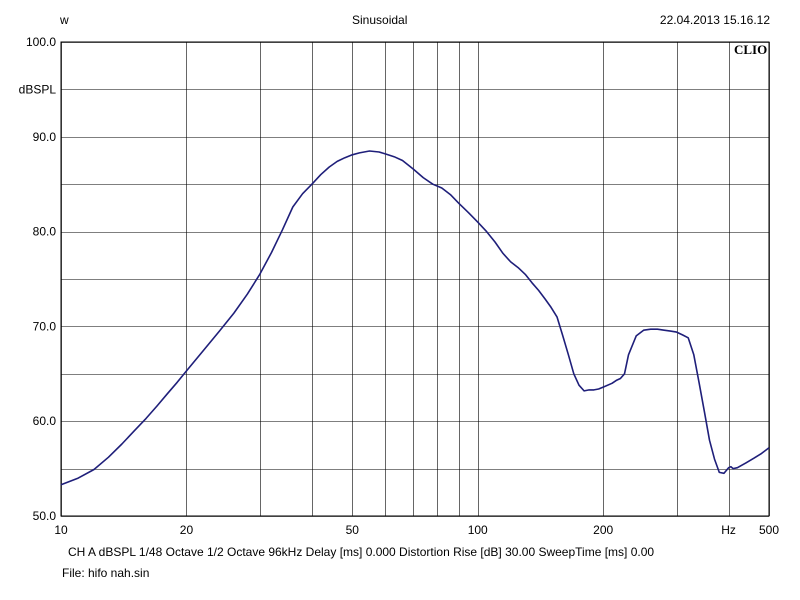 This screenshot has height=600, width=800. Describe the element at coordinates (769, 530) in the screenshot. I see `x-tick-label-500: 500` at that location.